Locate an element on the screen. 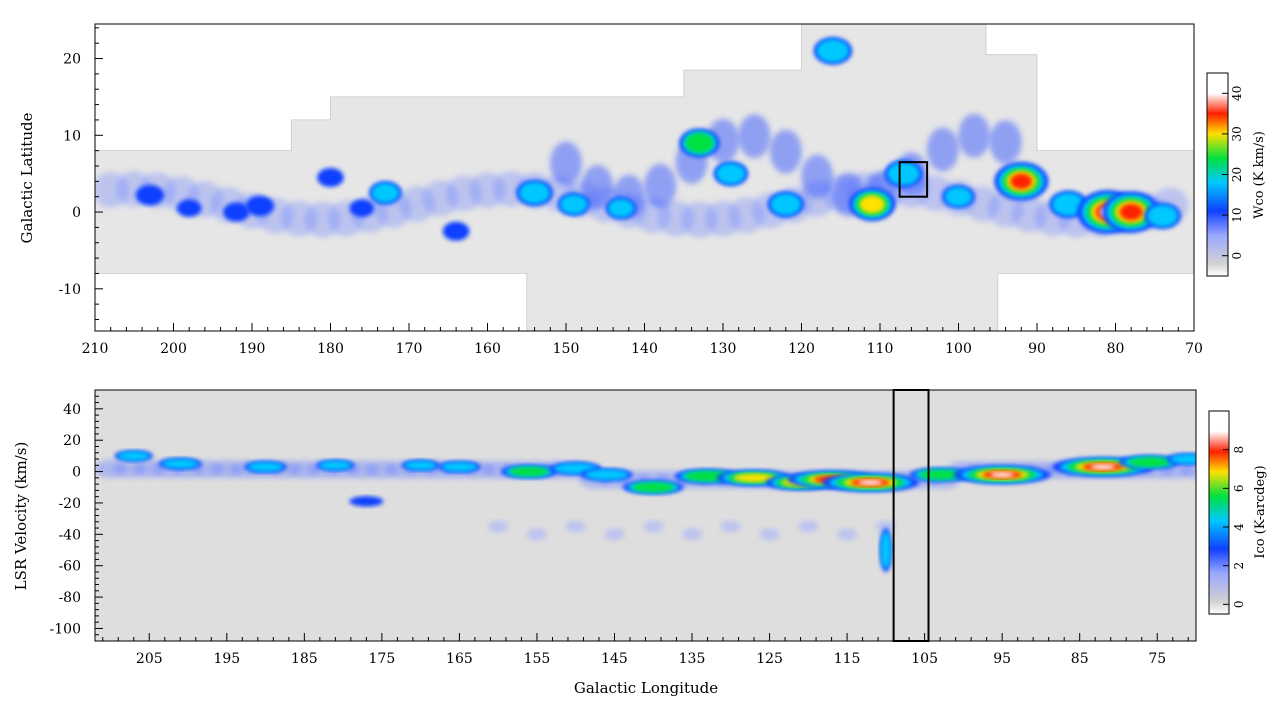  x-tick-label: 85 is located at coordinates (1080, 659).